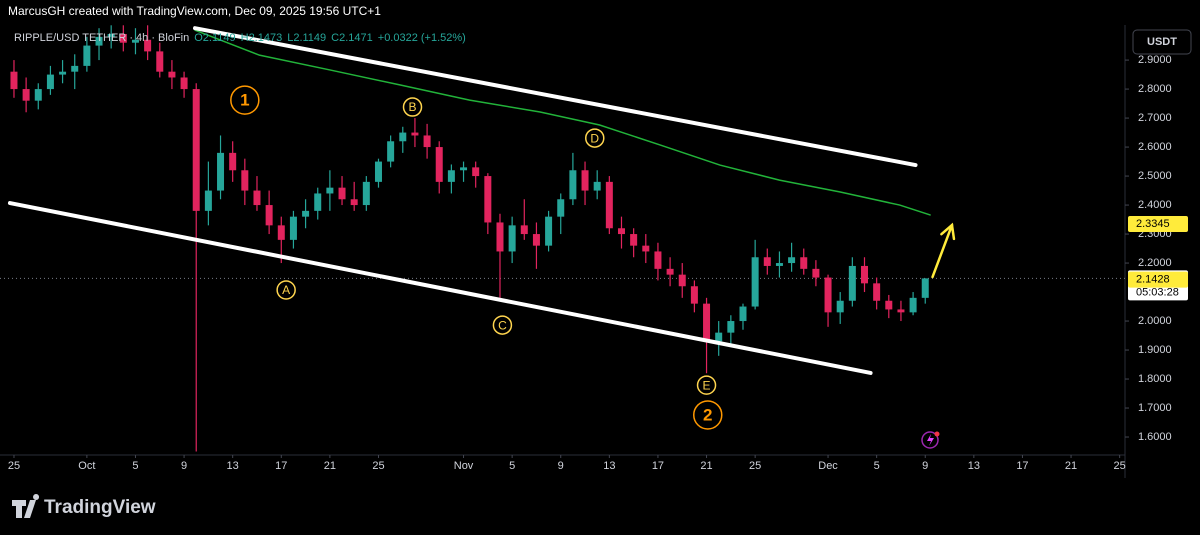 Image resolution: width=1200 pixels, height=535 pixels. I want to click on icon-dot, so click(937, 434).